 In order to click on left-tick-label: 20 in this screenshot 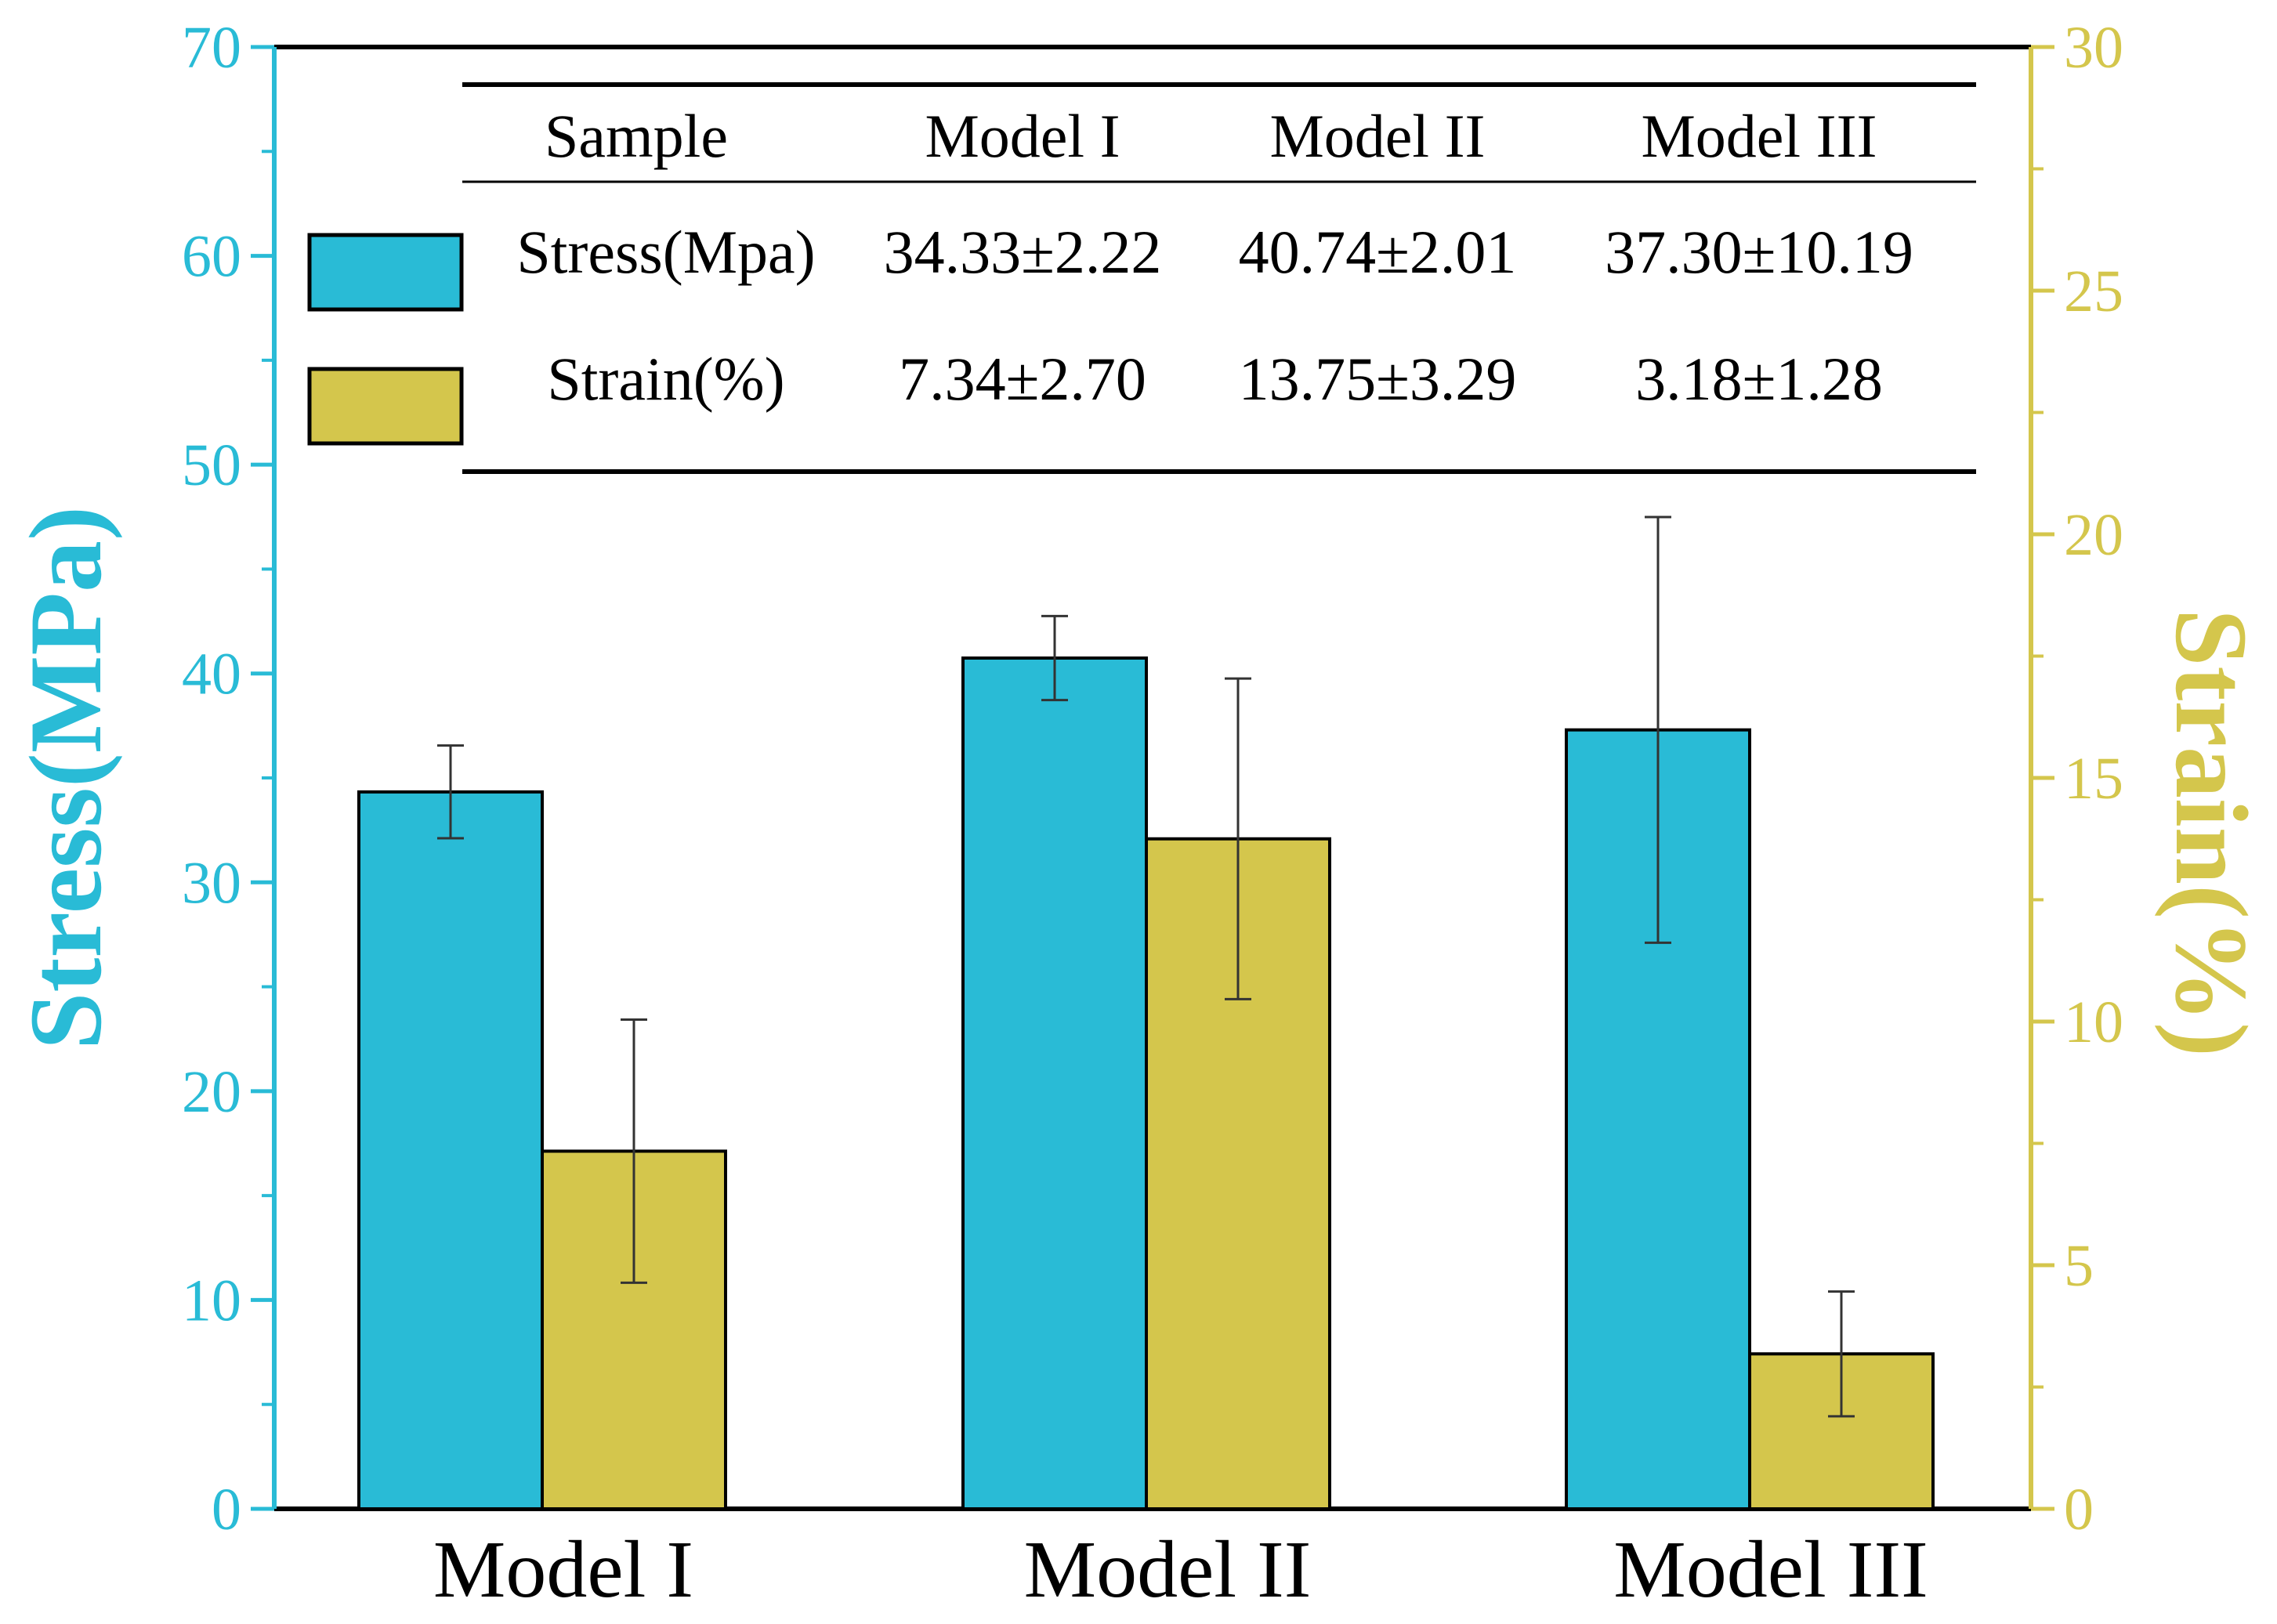, I will do `click(211, 1092)`.